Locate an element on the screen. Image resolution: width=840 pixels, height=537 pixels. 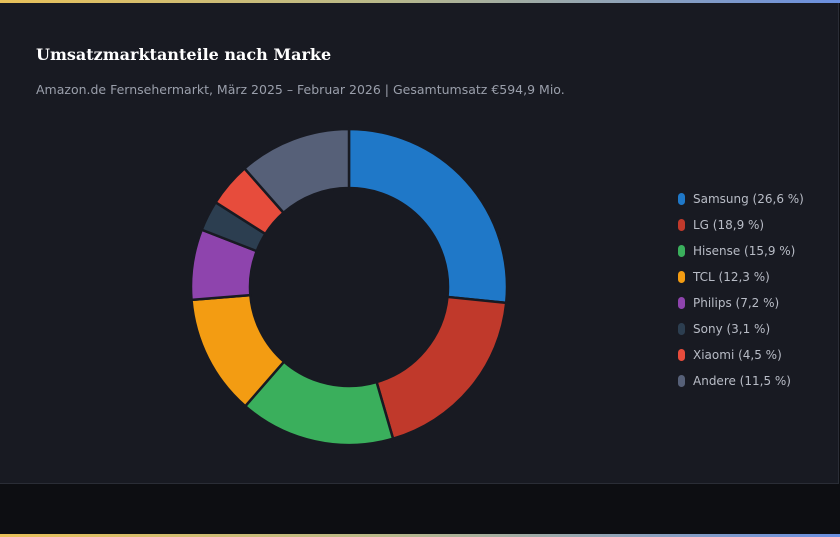
legend-item-tcl: TCL (12,3 %) is located at coordinates (741, 277).